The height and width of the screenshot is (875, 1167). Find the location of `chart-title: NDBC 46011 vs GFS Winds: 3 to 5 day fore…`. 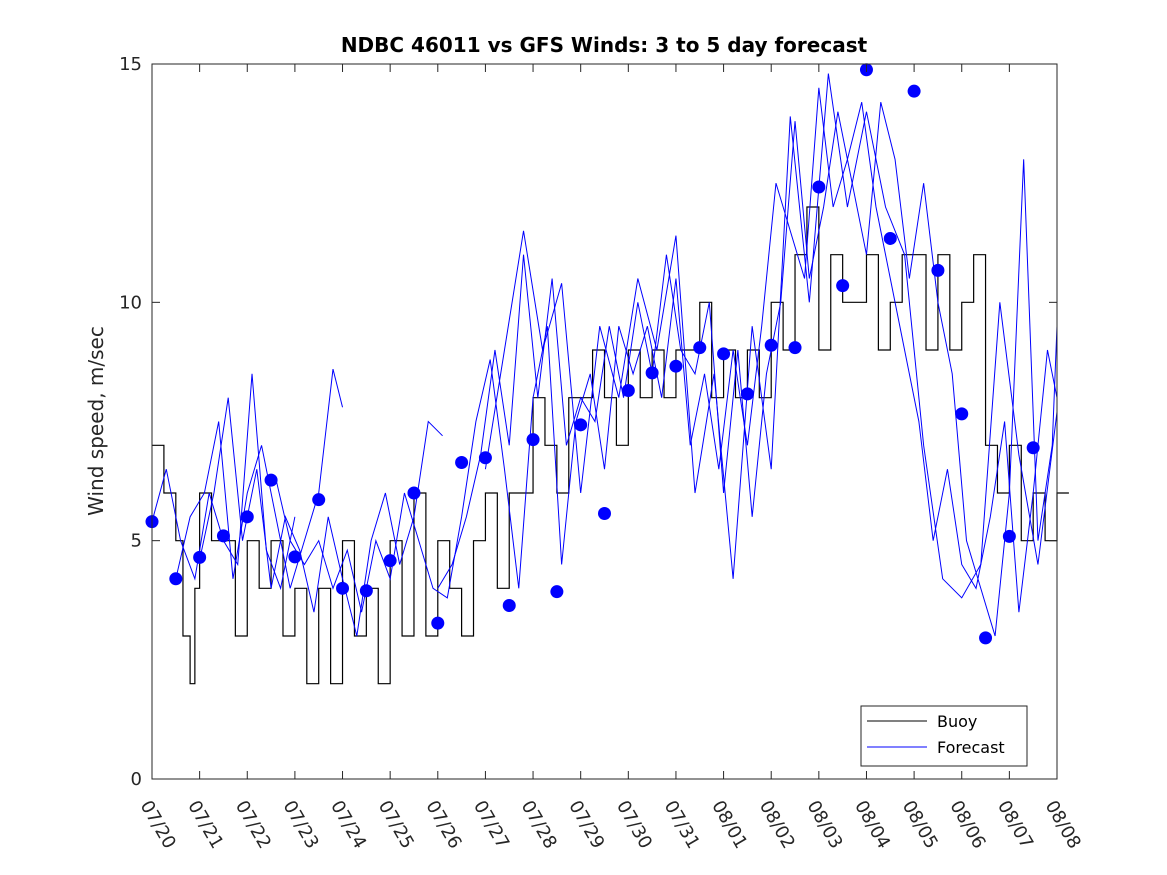

chart-title: NDBC 46011 vs GFS Winds: 3 to 5 day fore… is located at coordinates (604, 45).